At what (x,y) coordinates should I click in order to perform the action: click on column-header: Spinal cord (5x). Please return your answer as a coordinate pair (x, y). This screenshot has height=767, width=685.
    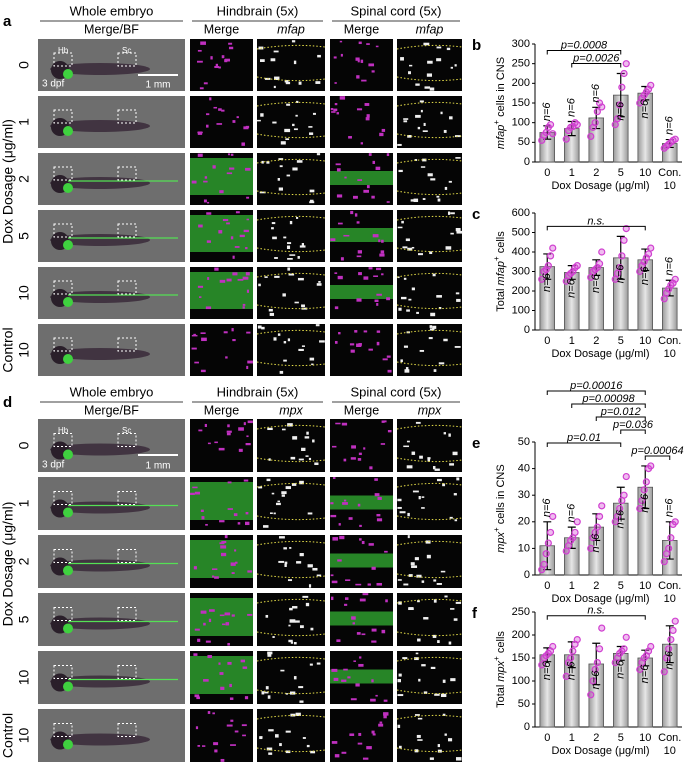
    Looking at the image, I should click on (395, 10).